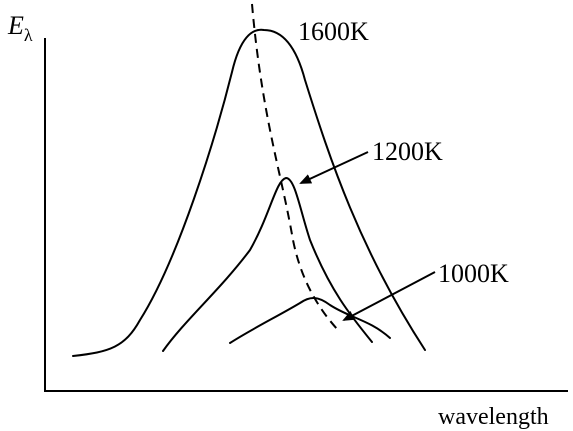  Describe the element at coordinates (407, 151) in the screenshot. I see `label-1200k: 1200K` at that location.